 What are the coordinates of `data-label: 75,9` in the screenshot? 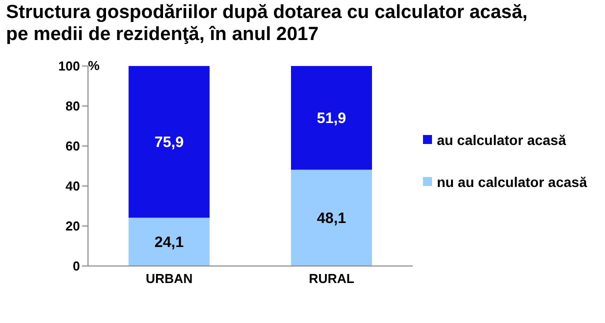 It's located at (169, 143).